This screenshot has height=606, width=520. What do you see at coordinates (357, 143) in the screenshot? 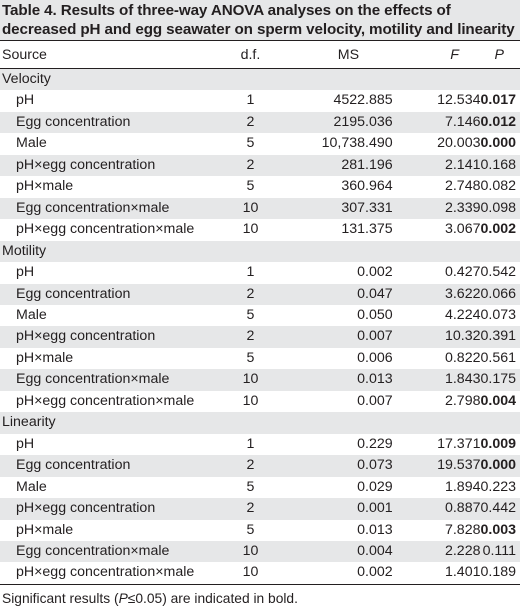
I see `cell-ms: 10,738.490` at bounding box center [357, 143].